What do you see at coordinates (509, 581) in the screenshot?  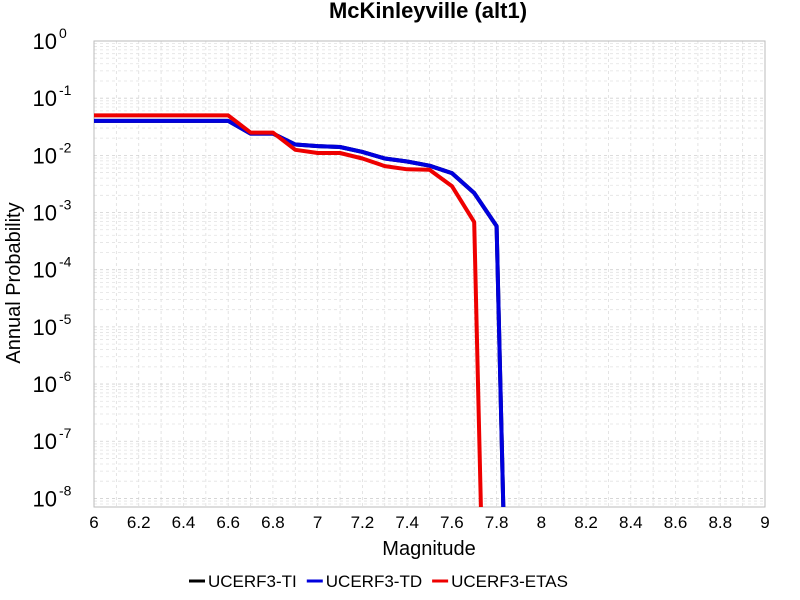 I see `legend-label: UCERF3-ETAS` at bounding box center [509, 581].